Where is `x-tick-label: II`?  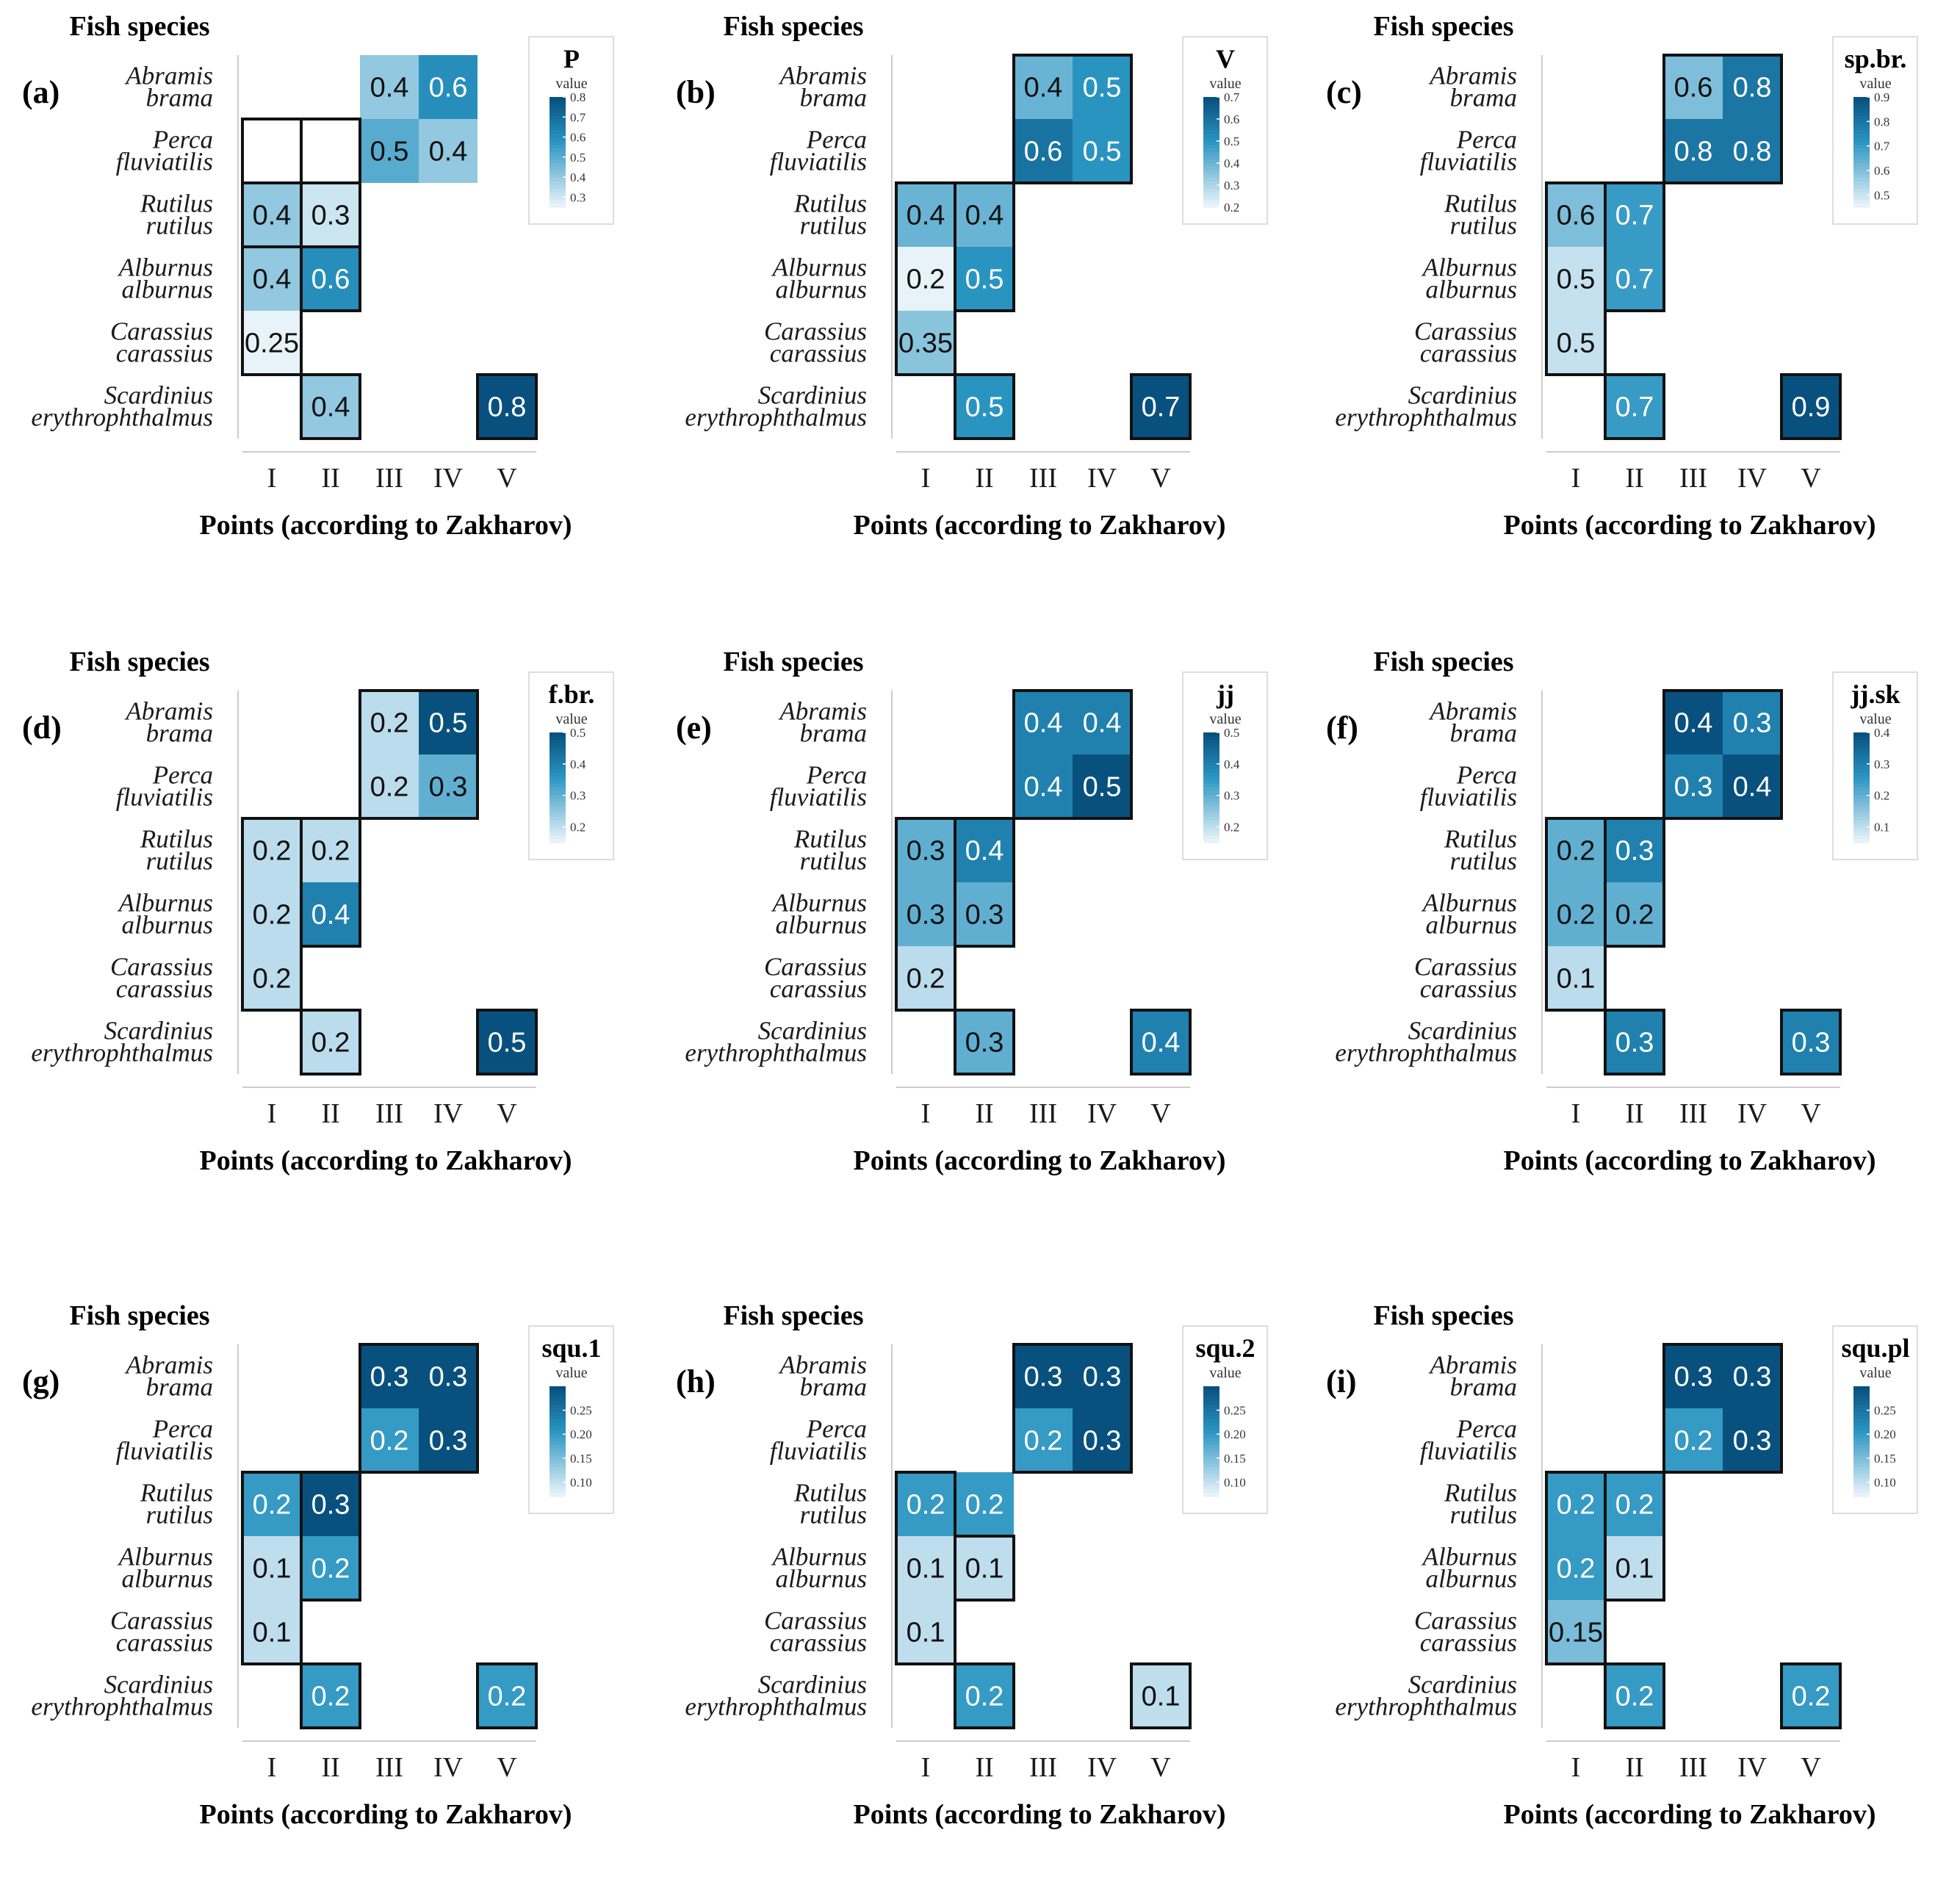 x-tick-label: II is located at coordinates (330, 478).